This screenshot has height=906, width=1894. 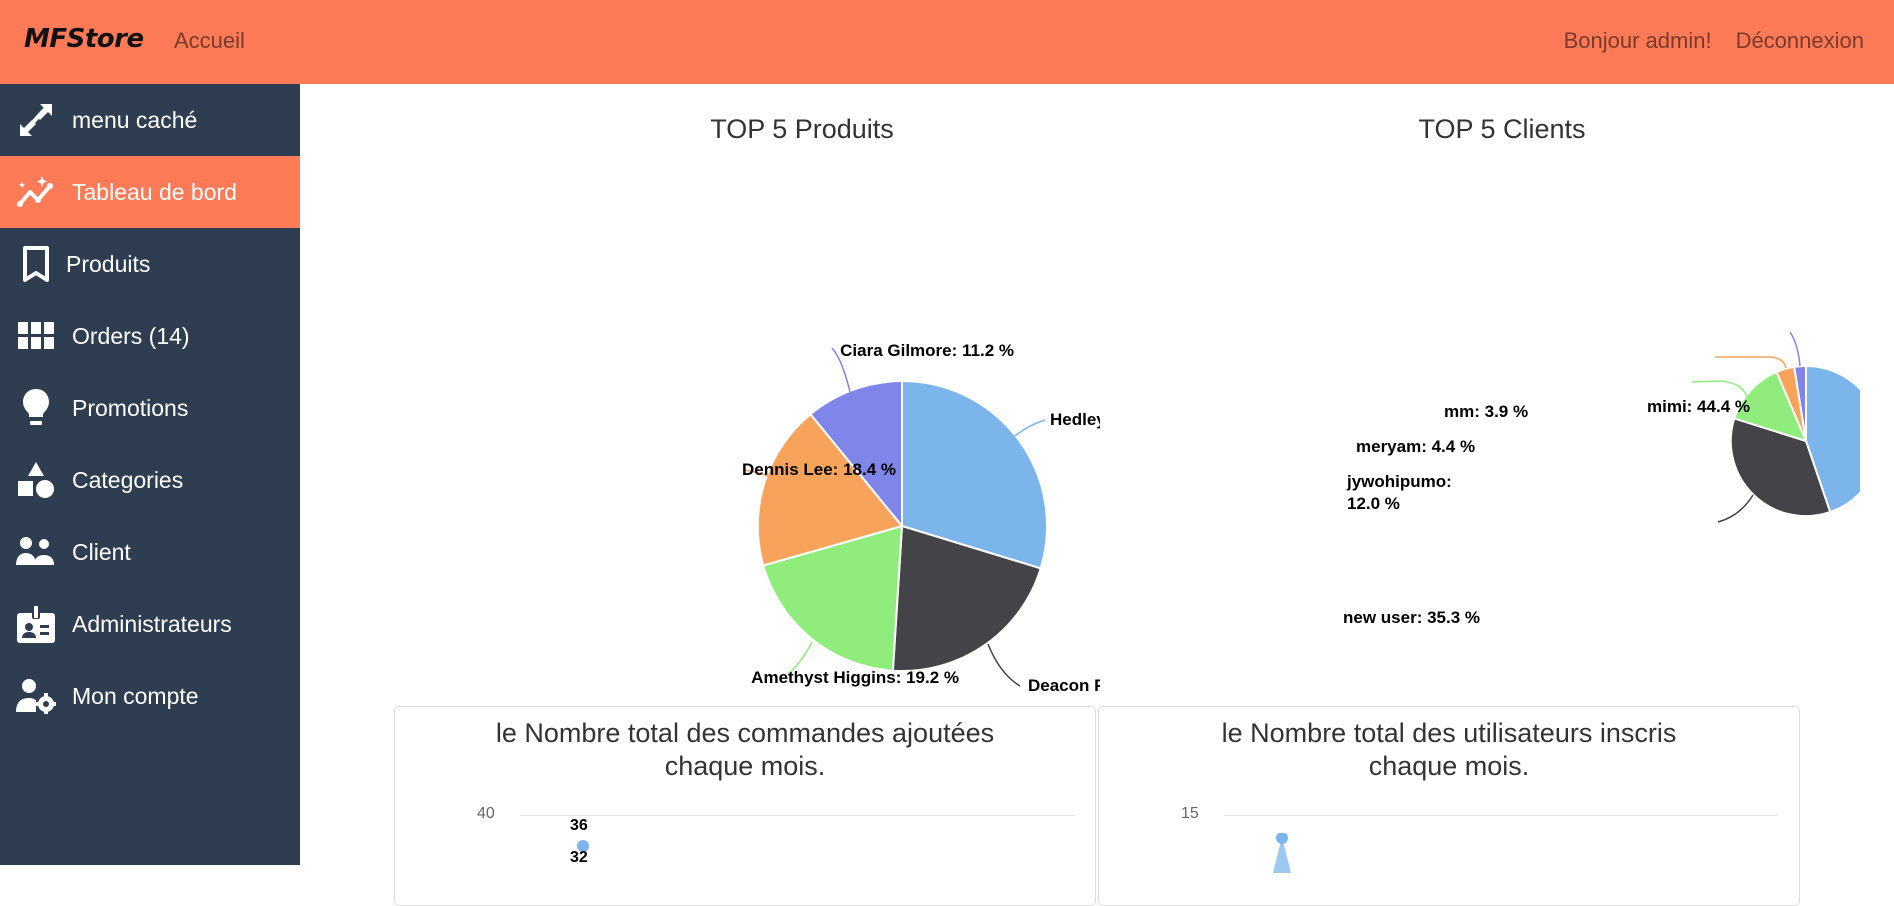 I want to click on pie-label-dennis-lee: Dennis Lee: 18.4 %, so click(x=819, y=469).